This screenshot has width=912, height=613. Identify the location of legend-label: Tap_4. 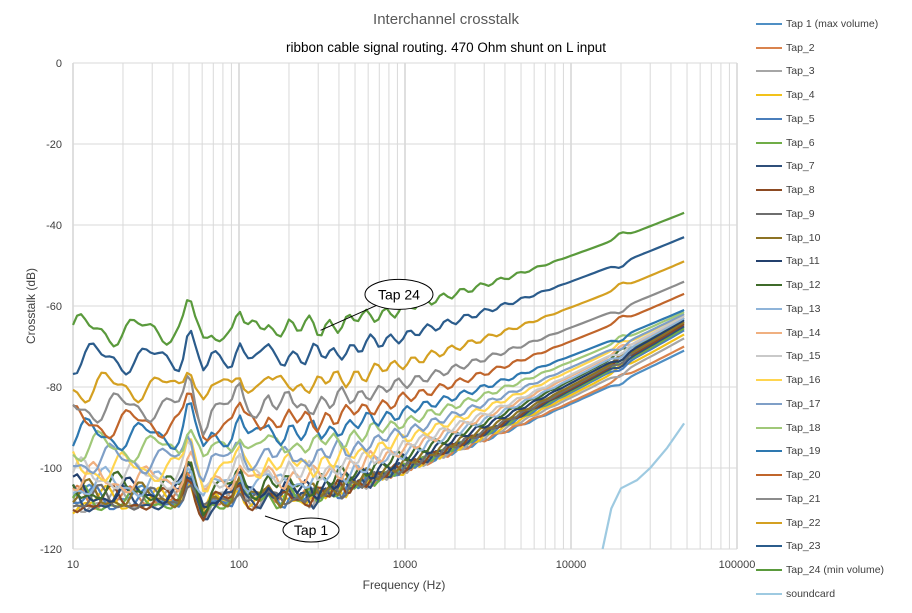
(800, 95).